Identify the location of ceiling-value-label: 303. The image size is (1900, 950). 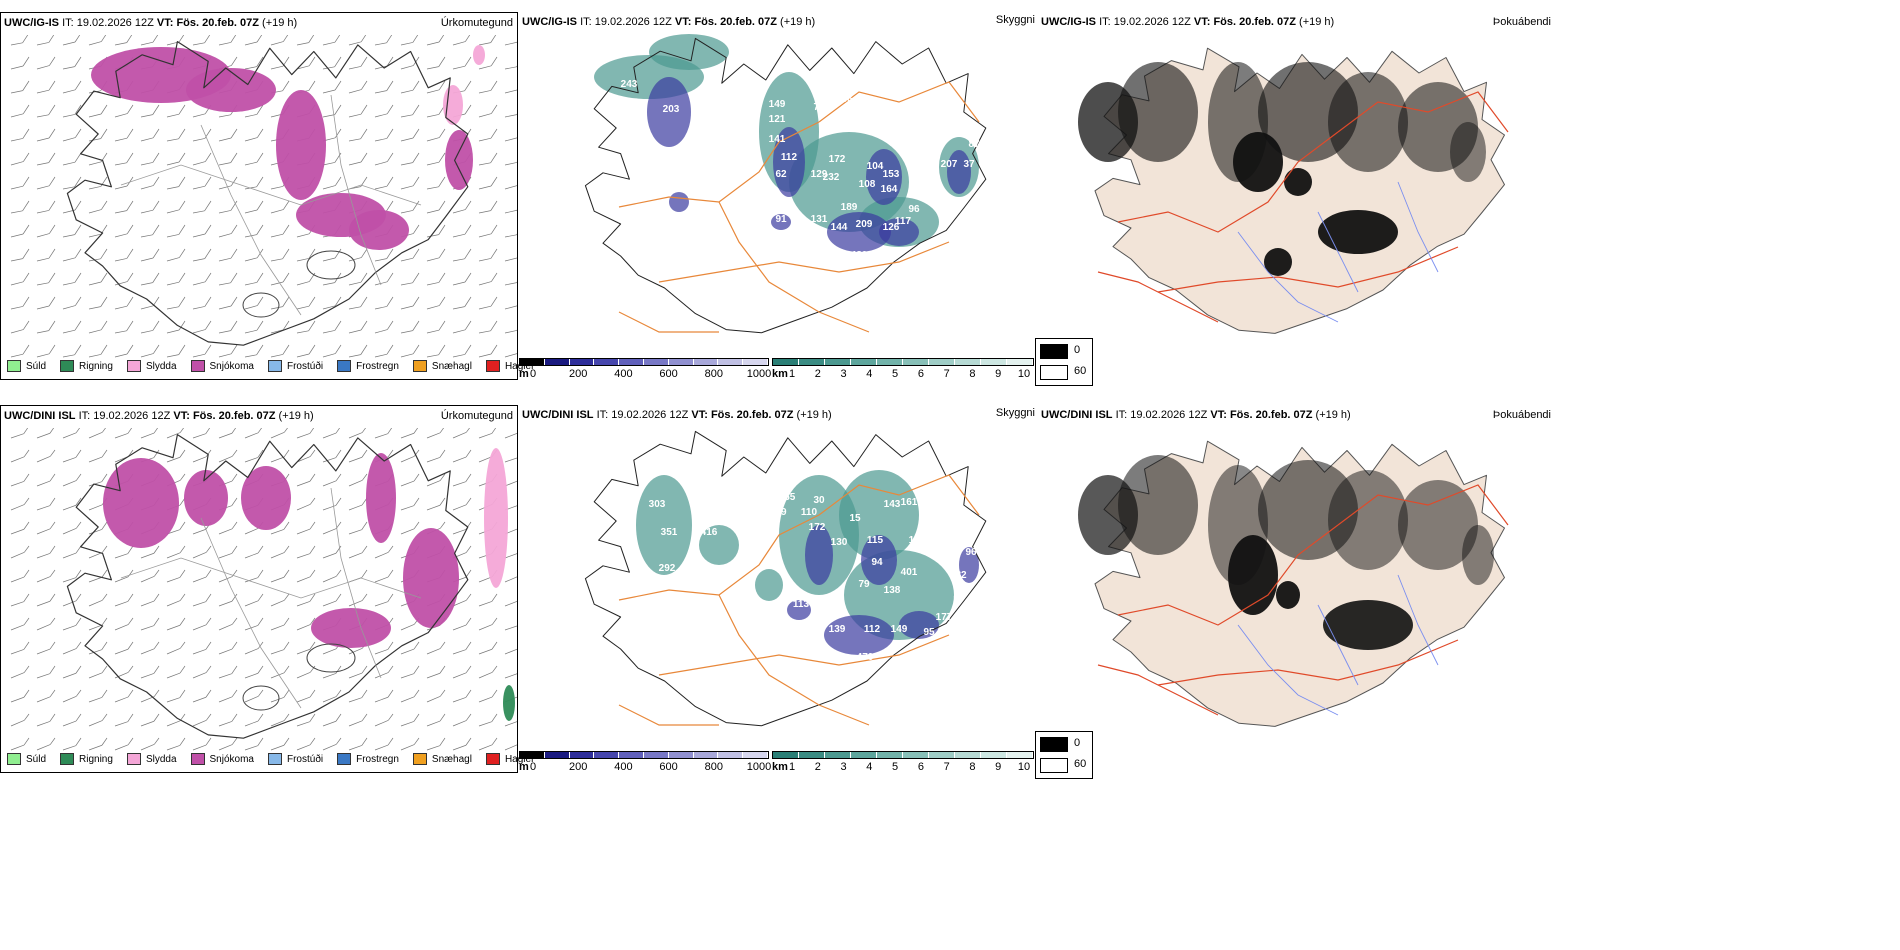
(657, 504).